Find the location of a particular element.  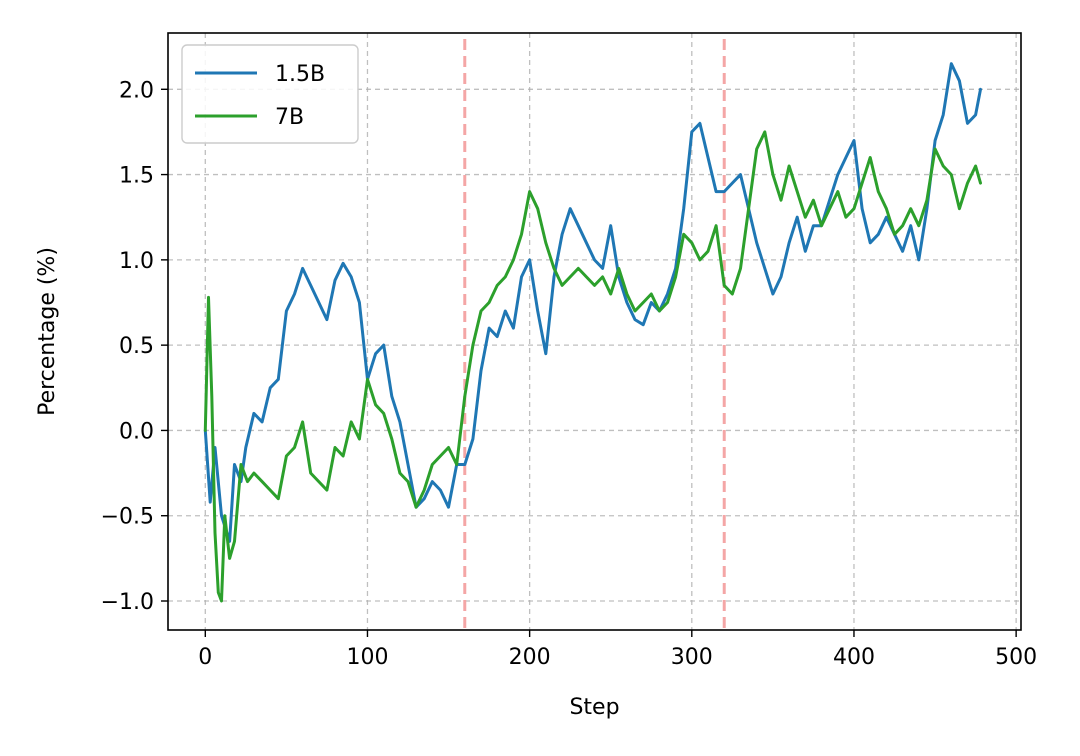

legend: 1.5B 7B is located at coordinates (270, 94).